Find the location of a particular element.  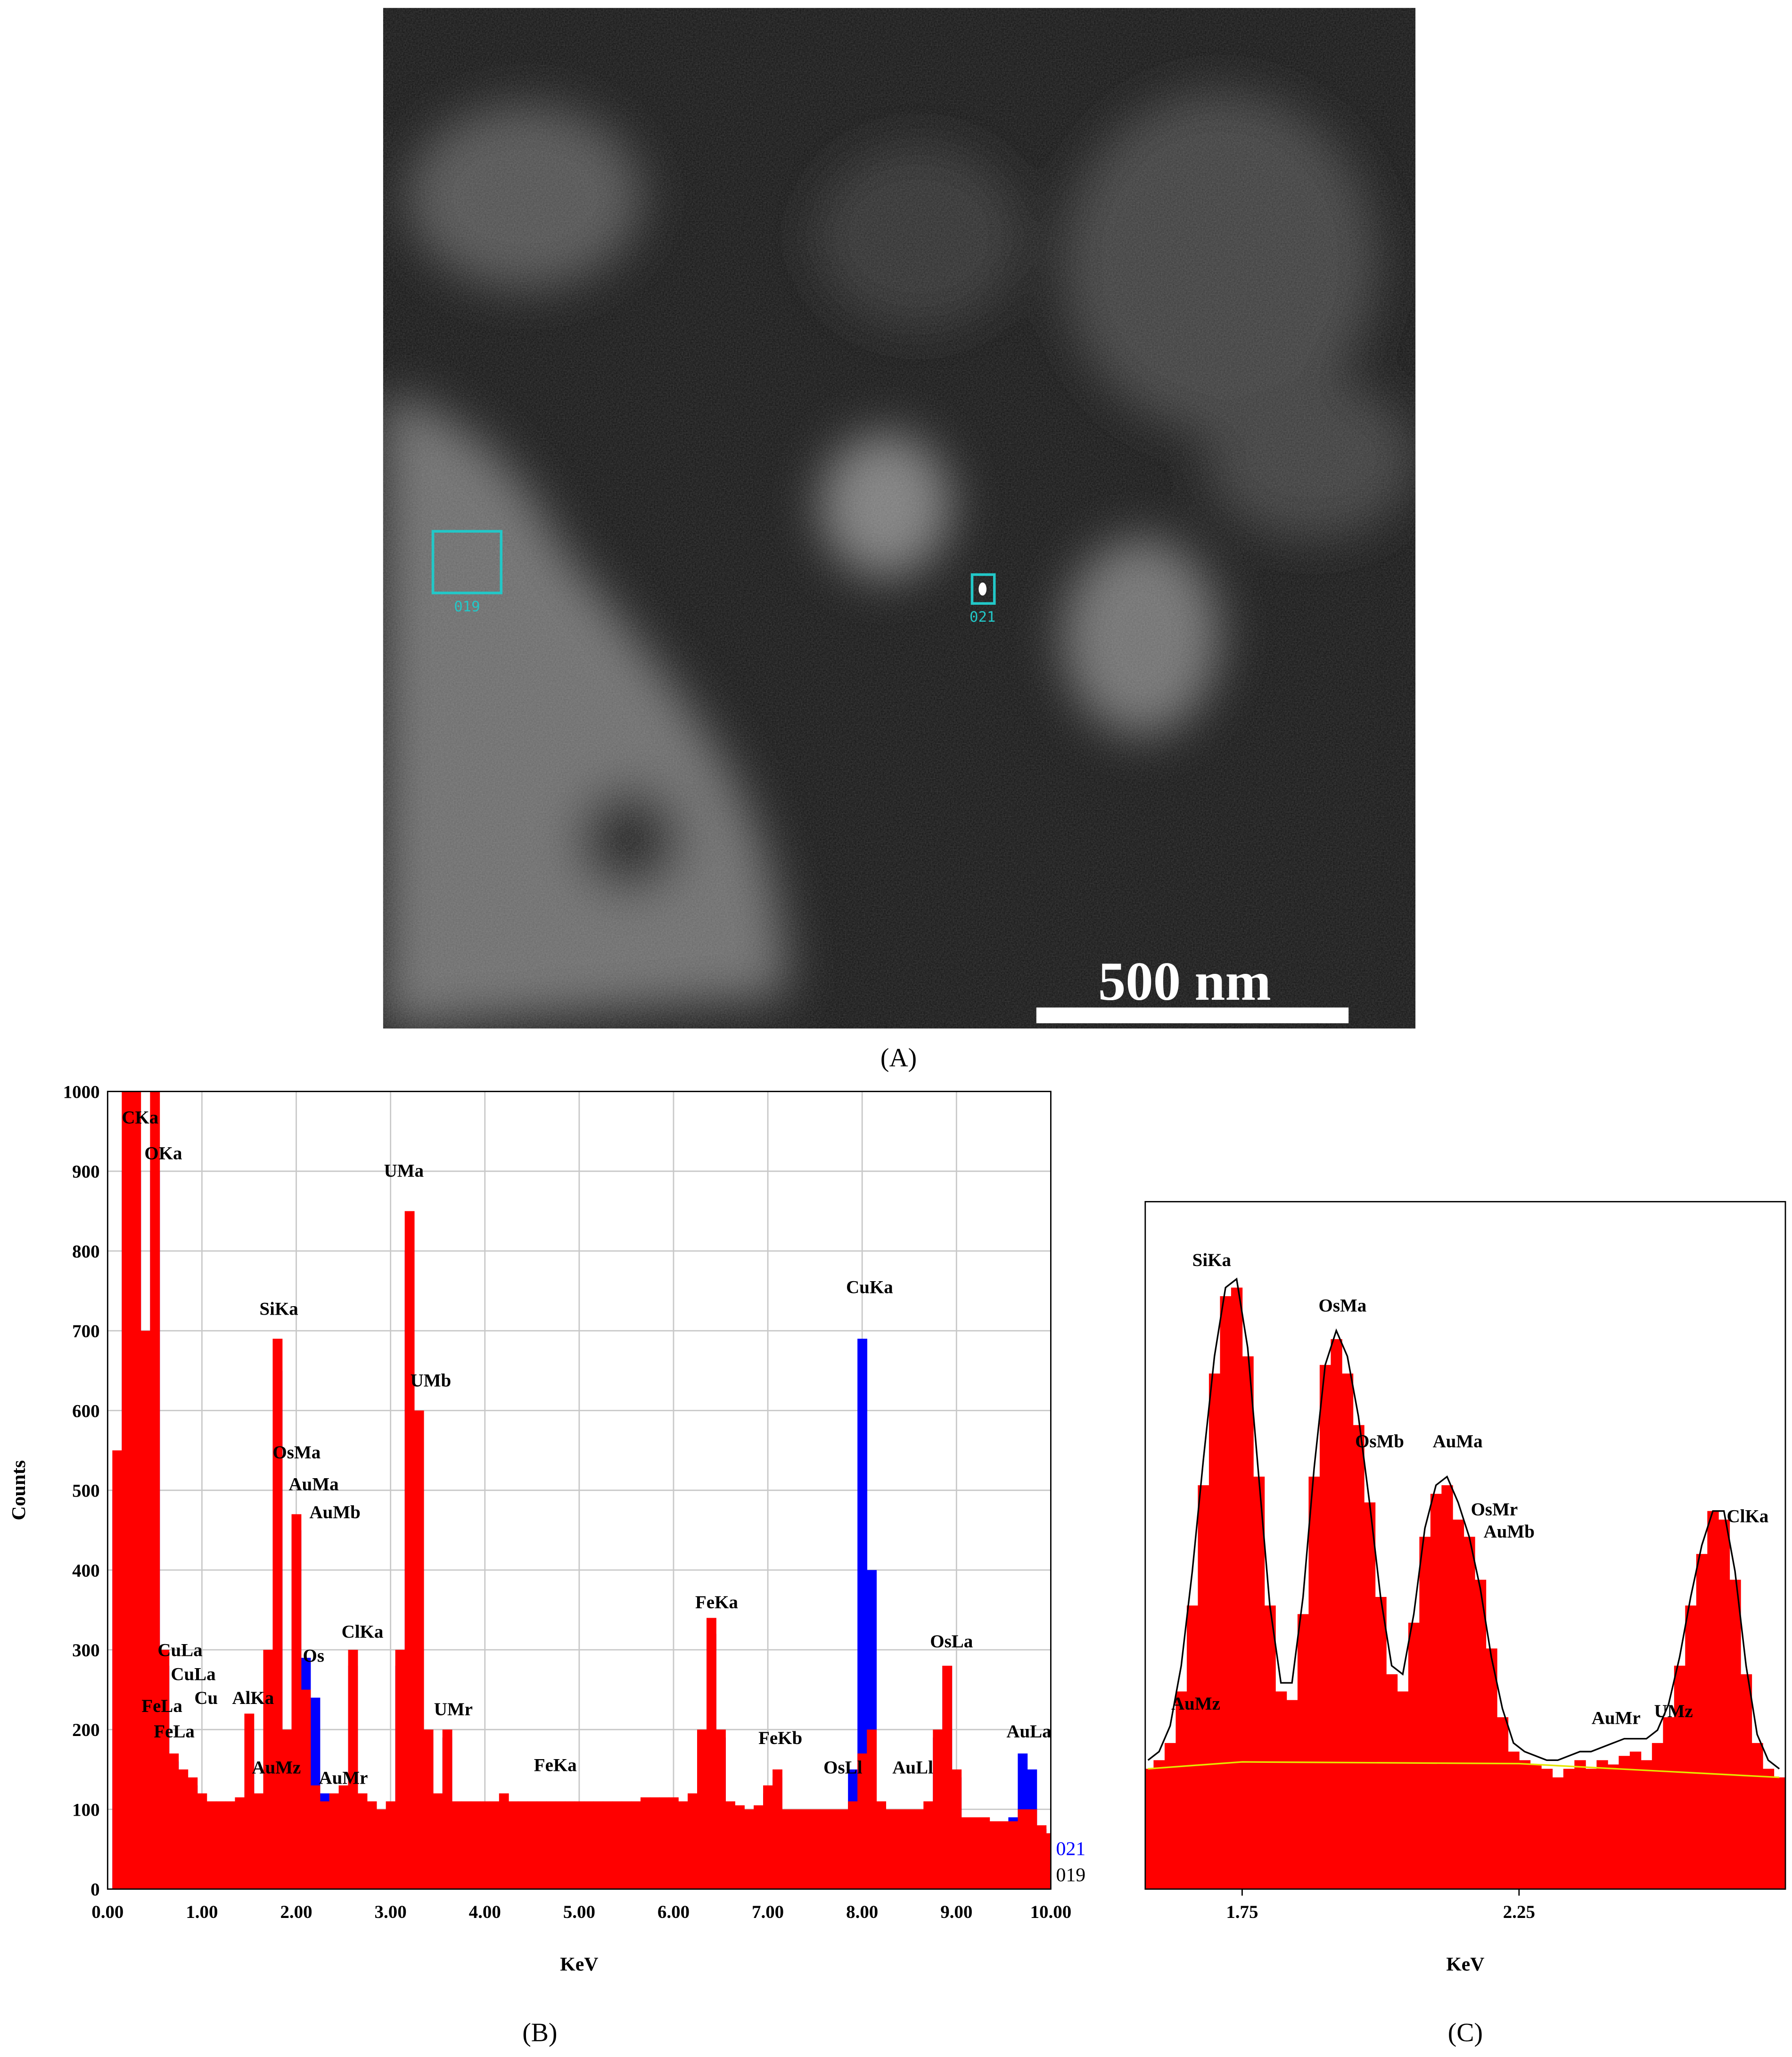

series-group is located at coordinates (1465, 1583).